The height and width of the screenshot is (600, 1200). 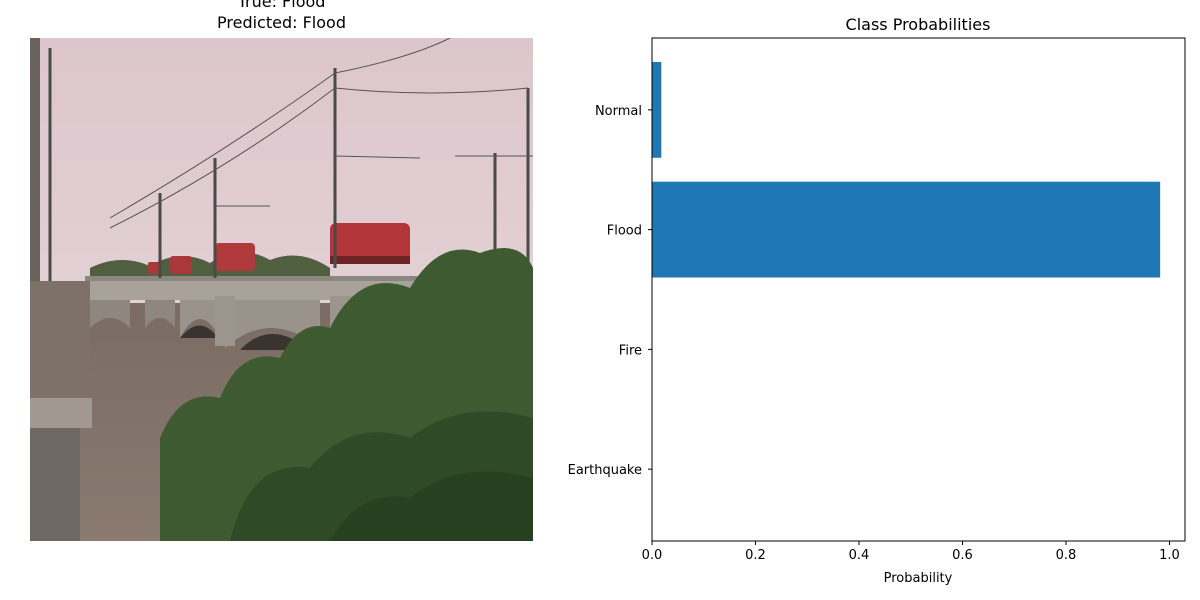 What do you see at coordinates (755, 555) in the screenshot?
I see `x-tick-label: 0.2` at bounding box center [755, 555].